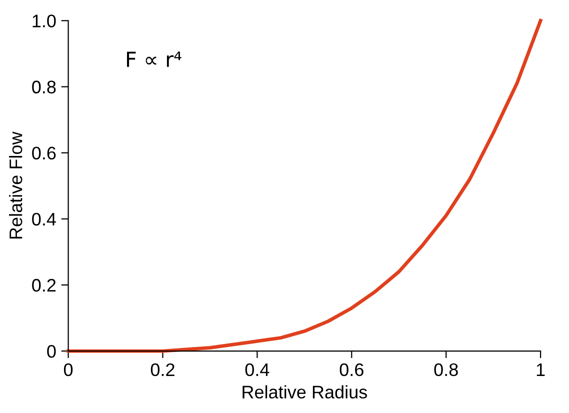 This screenshot has width=569, height=413. What do you see at coordinates (540, 370) in the screenshot?
I see `x-tick-label: 1` at bounding box center [540, 370].